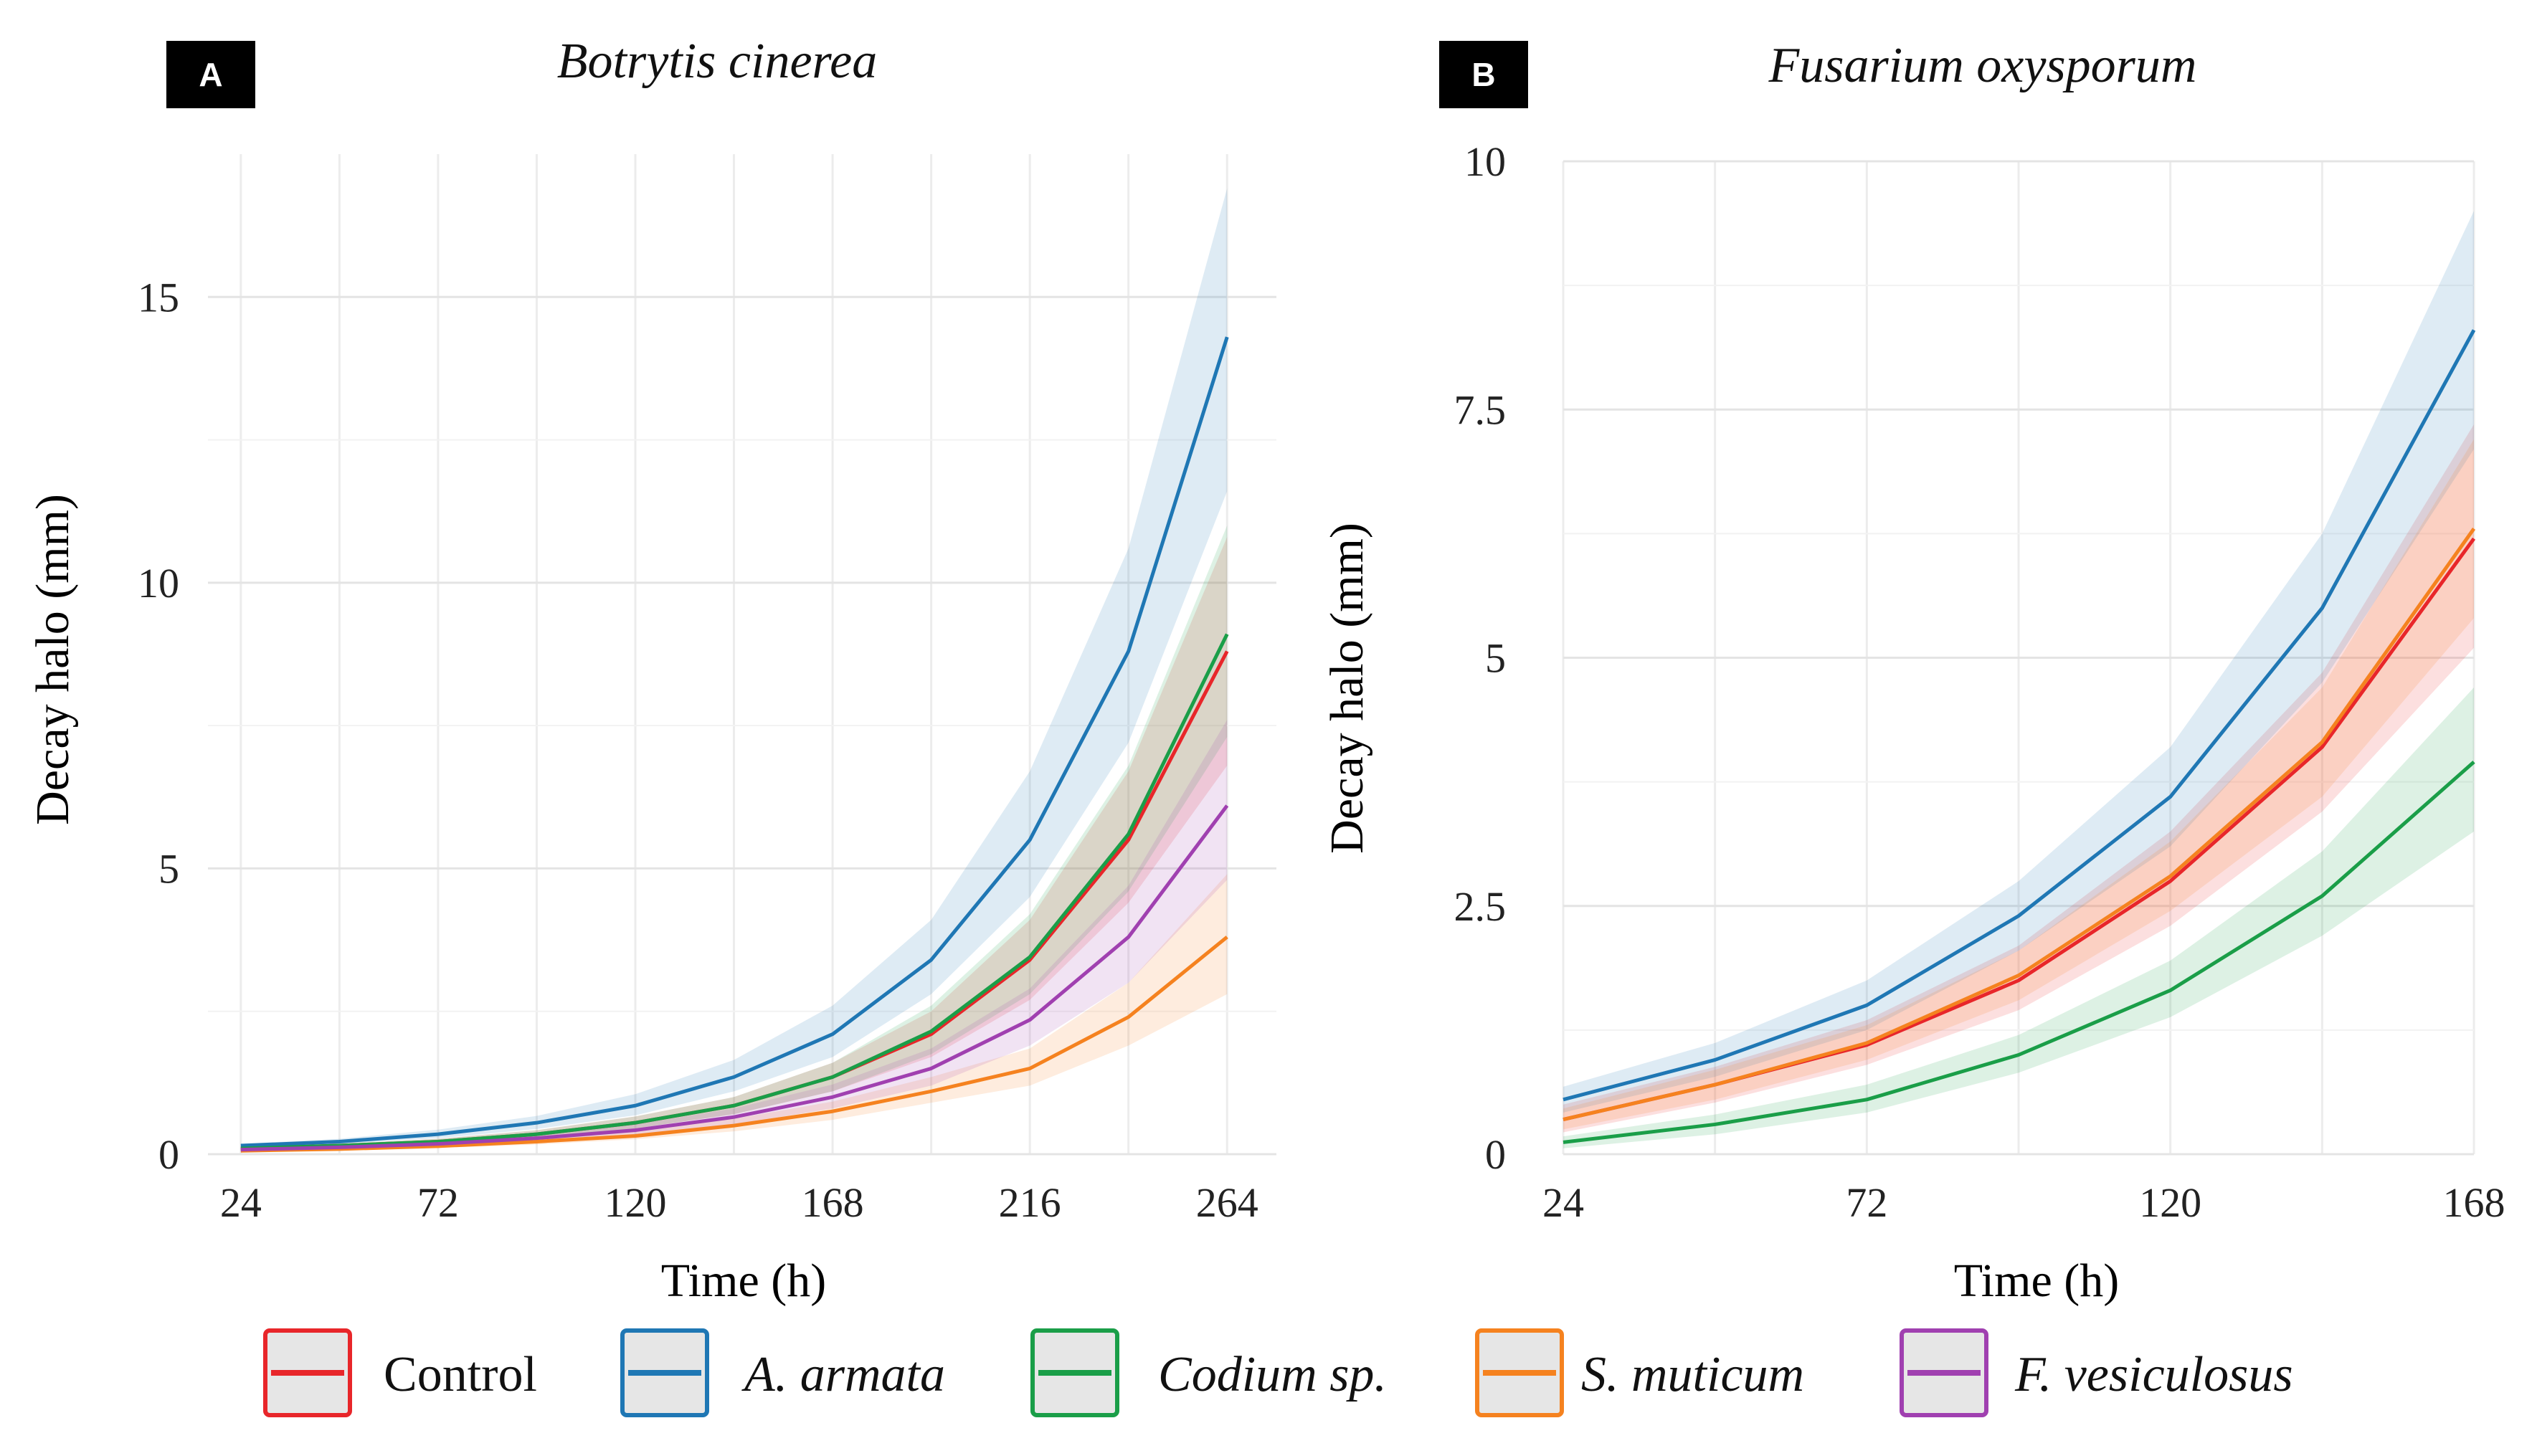  What do you see at coordinates (843, 1374) in the screenshot?
I see `legend-label-a-armata: A. armata` at bounding box center [843, 1374].